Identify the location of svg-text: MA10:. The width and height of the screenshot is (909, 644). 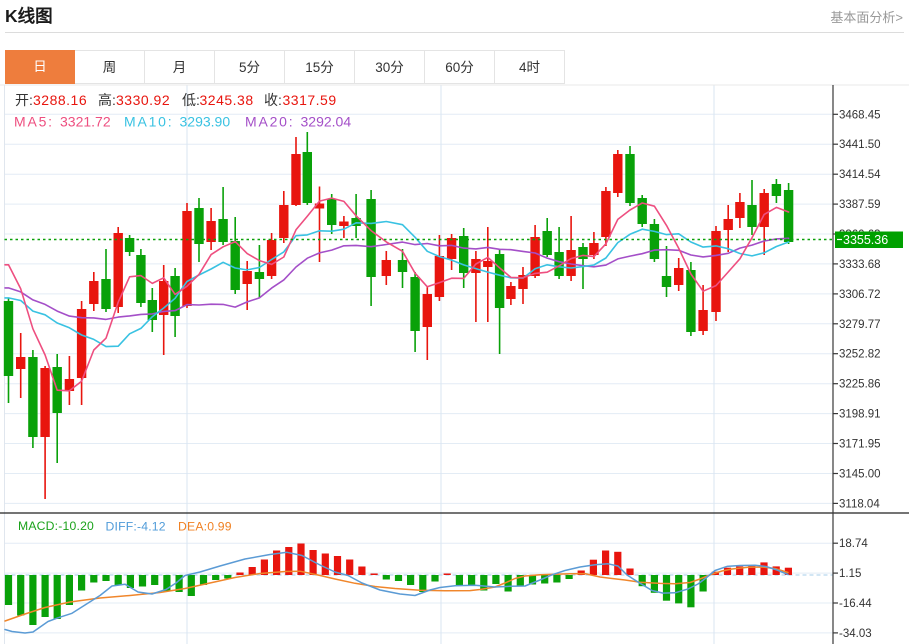
(148, 122).